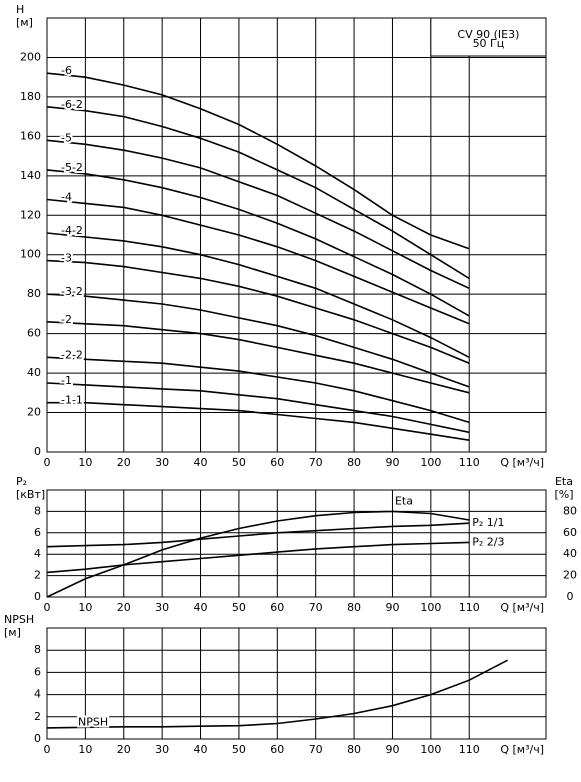  What do you see at coordinates (34, 293) in the screenshot?
I see `y-tick-label: 80` at bounding box center [34, 293].